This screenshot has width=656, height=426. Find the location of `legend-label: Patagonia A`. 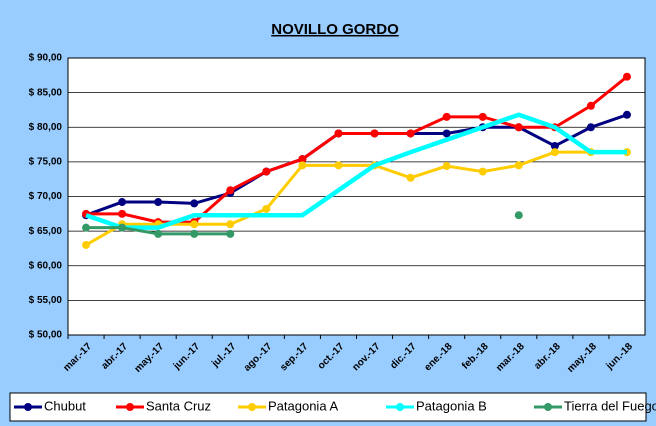

legend-label: Patagonia A is located at coordinates (303, 405).